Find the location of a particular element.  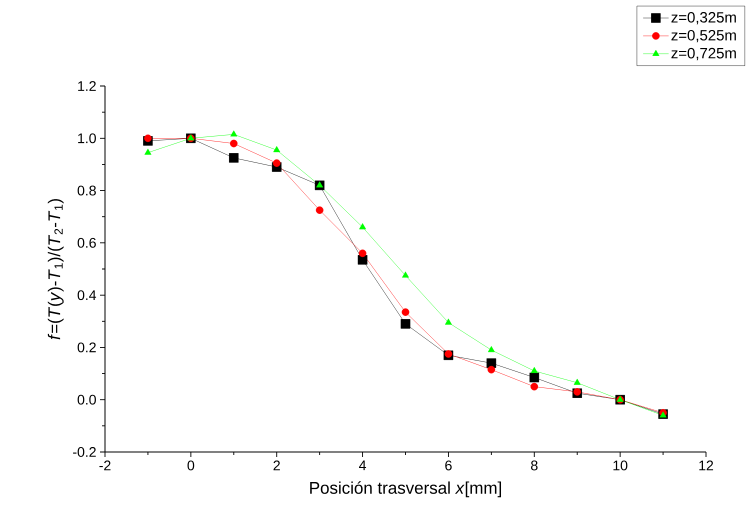

x-tick-label: 0 is located at coordinates (191, 465).